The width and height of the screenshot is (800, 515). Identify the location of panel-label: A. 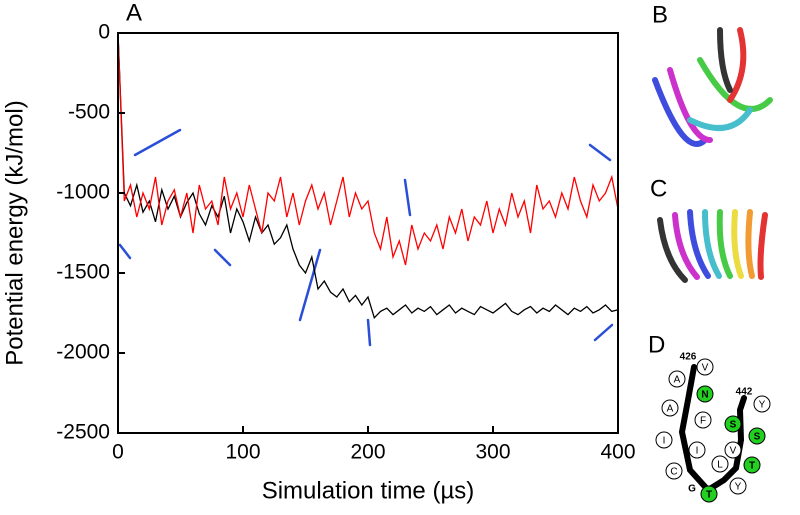
(134, 13).